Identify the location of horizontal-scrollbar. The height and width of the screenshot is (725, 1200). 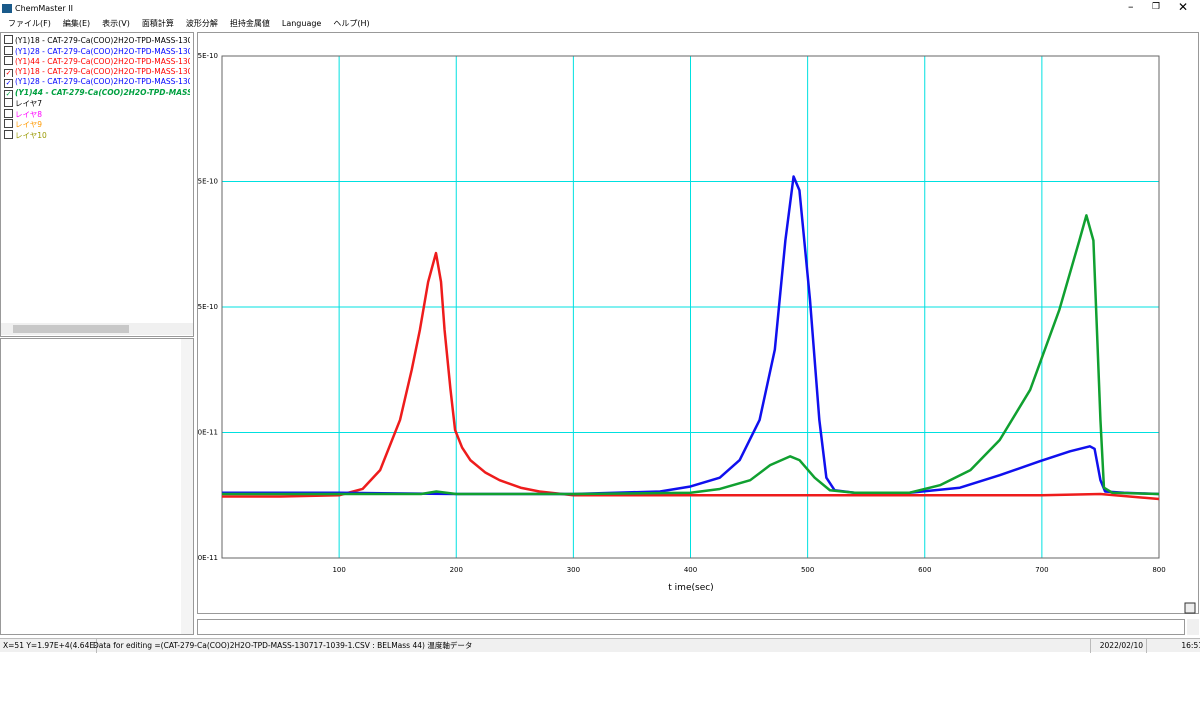
(97, 329).